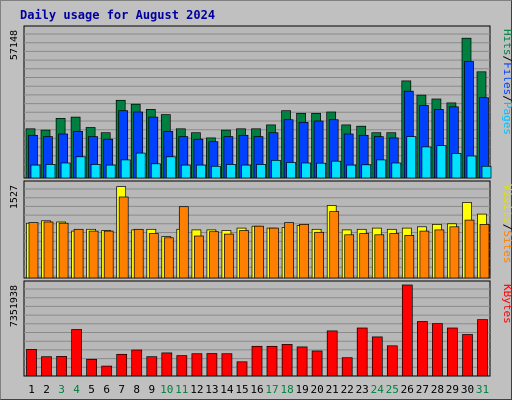 This screenshot has height=400, width=512. What do you see at coordinates (31, 389) in the screenshot?
I see `x-tick-label-day-1: 1` at bounding box center [31, 389].